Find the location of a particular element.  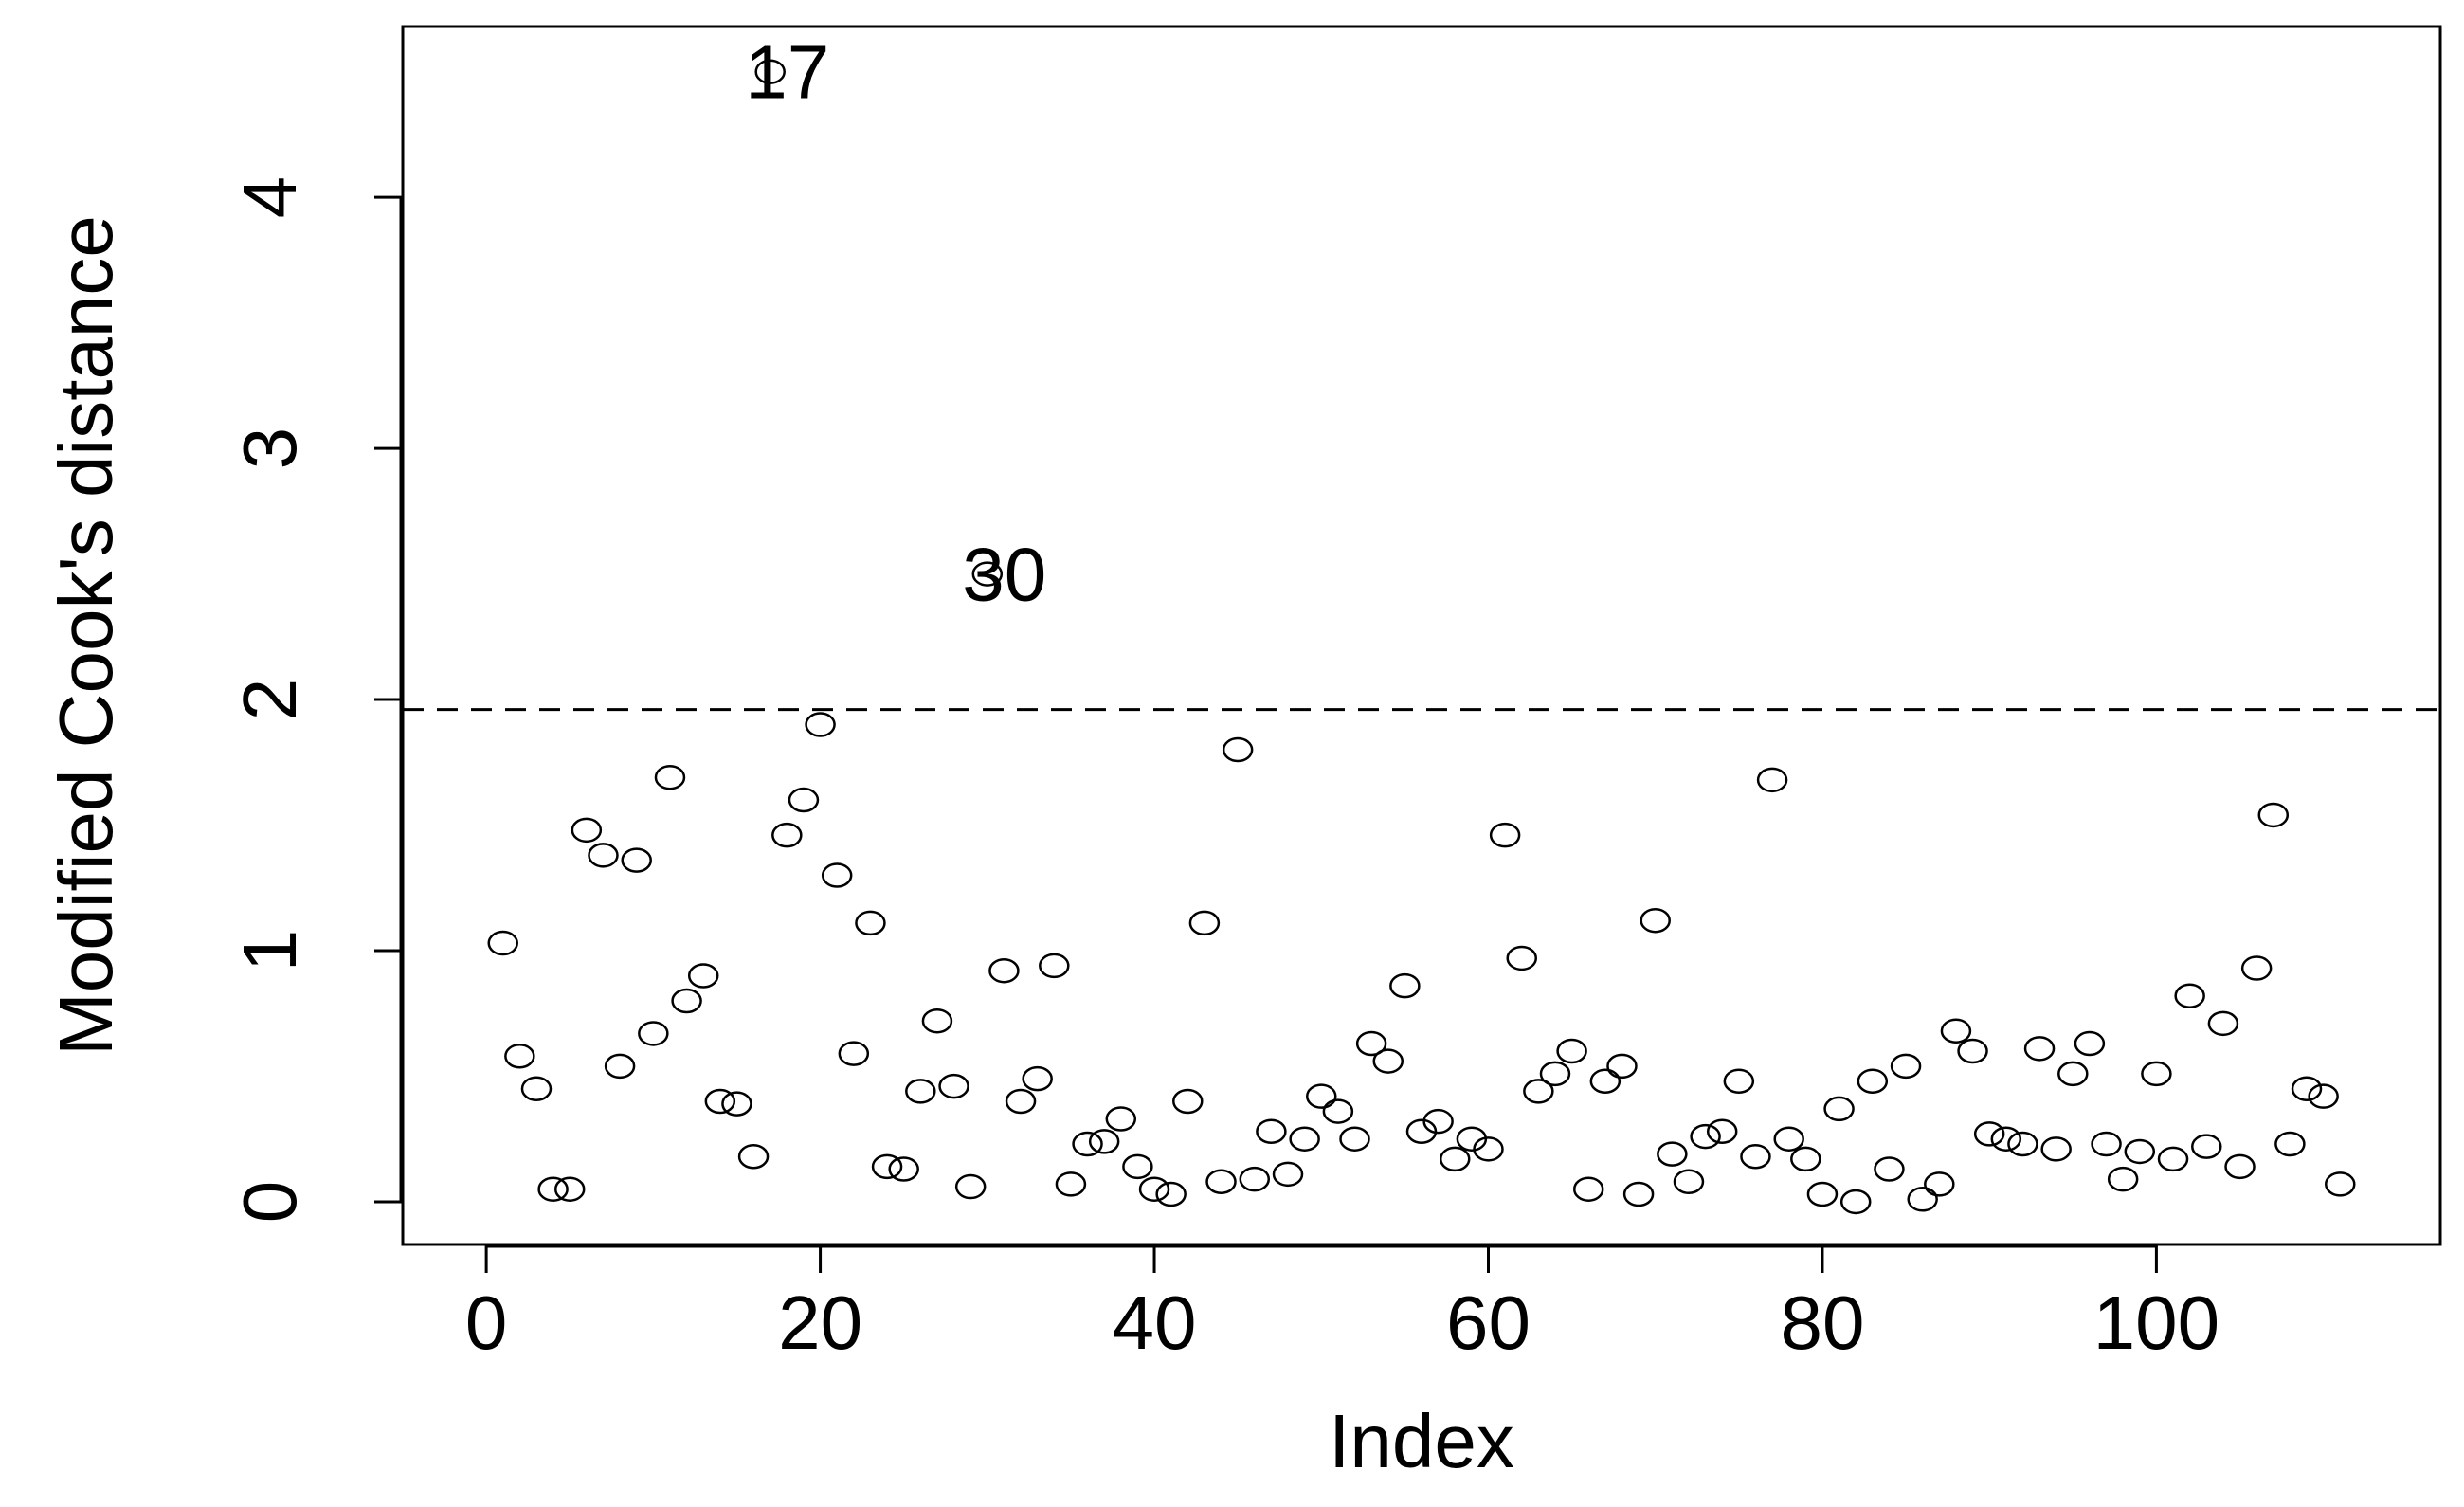

y-tick-label: 3 is located at coordinates (269, 448).